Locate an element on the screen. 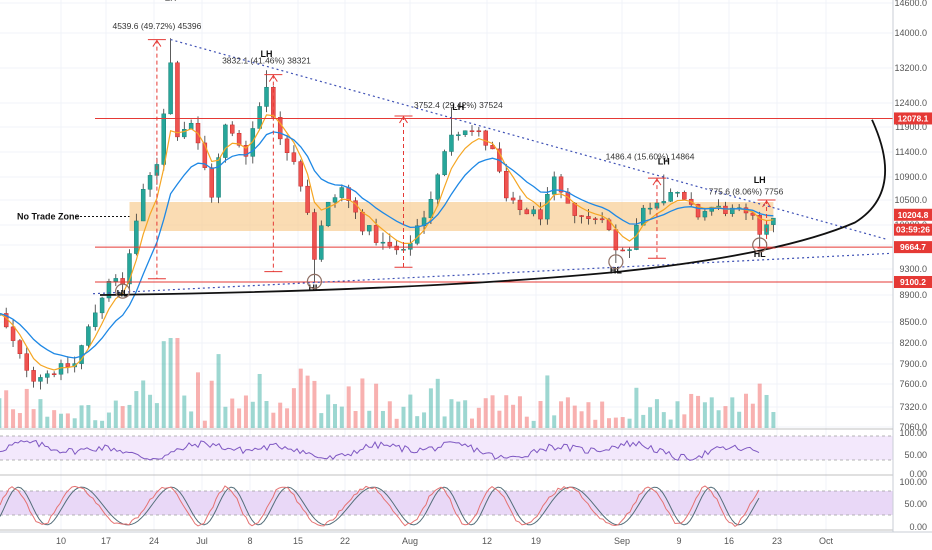 This screenshot has height=550, width=932. date-tick-label: 8 is located at coordinates (249, 541).